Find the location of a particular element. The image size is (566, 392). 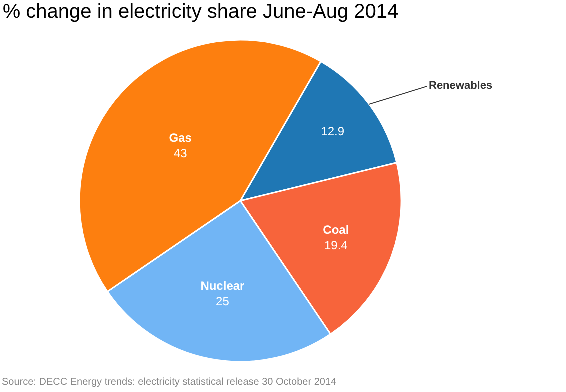

data-label: 43 is located at coordinates (181, 153).